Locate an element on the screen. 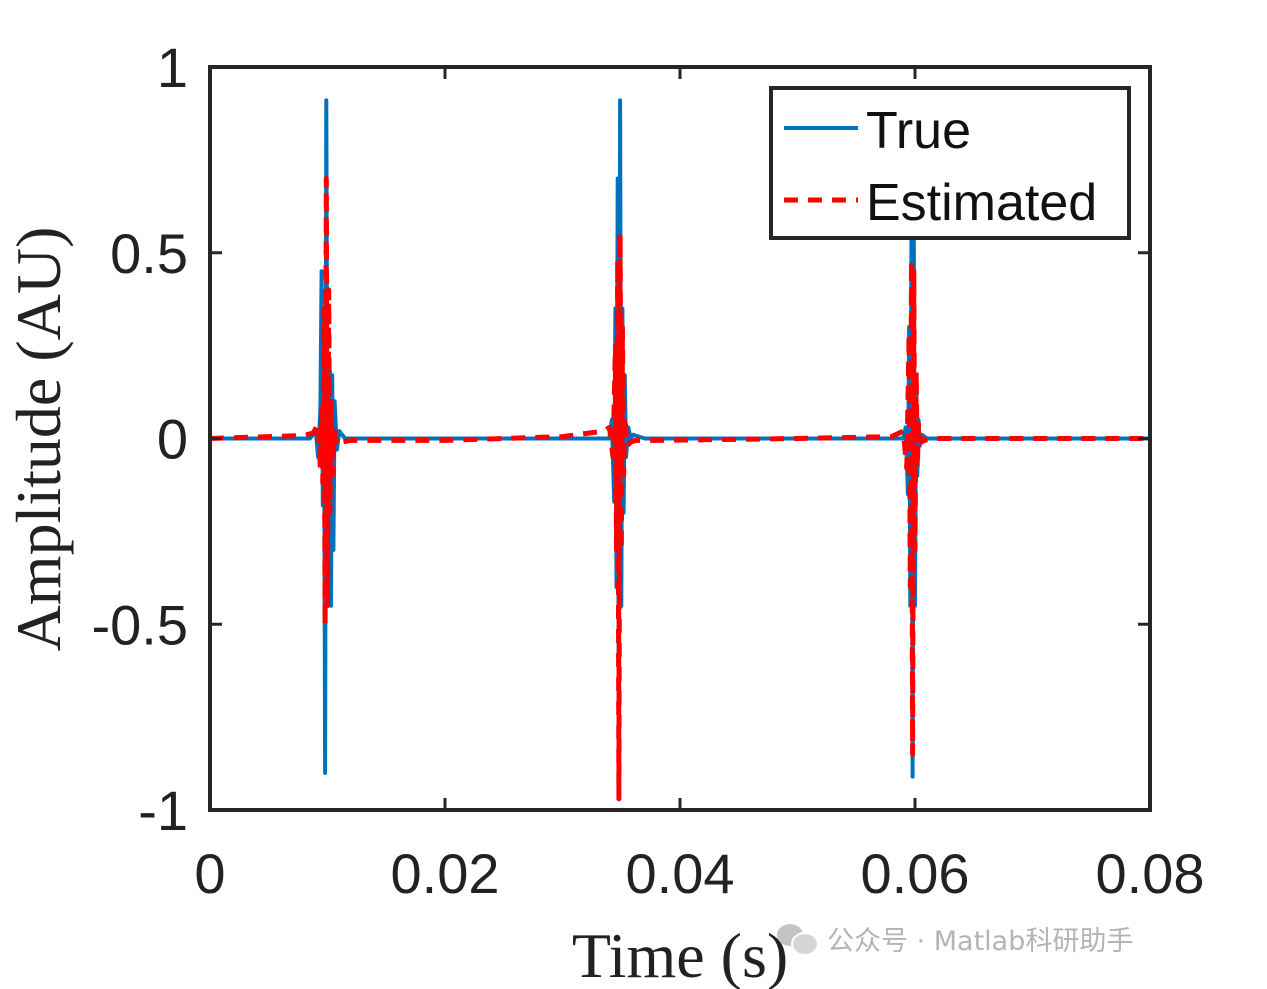 The height and width of the screenshot is (989, 1267). legend-label-true: True is located at coordinates (918, 131).